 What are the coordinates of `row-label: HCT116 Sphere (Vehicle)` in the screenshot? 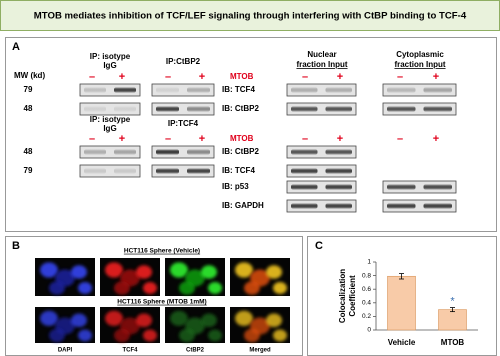 It's located at (162, 251).